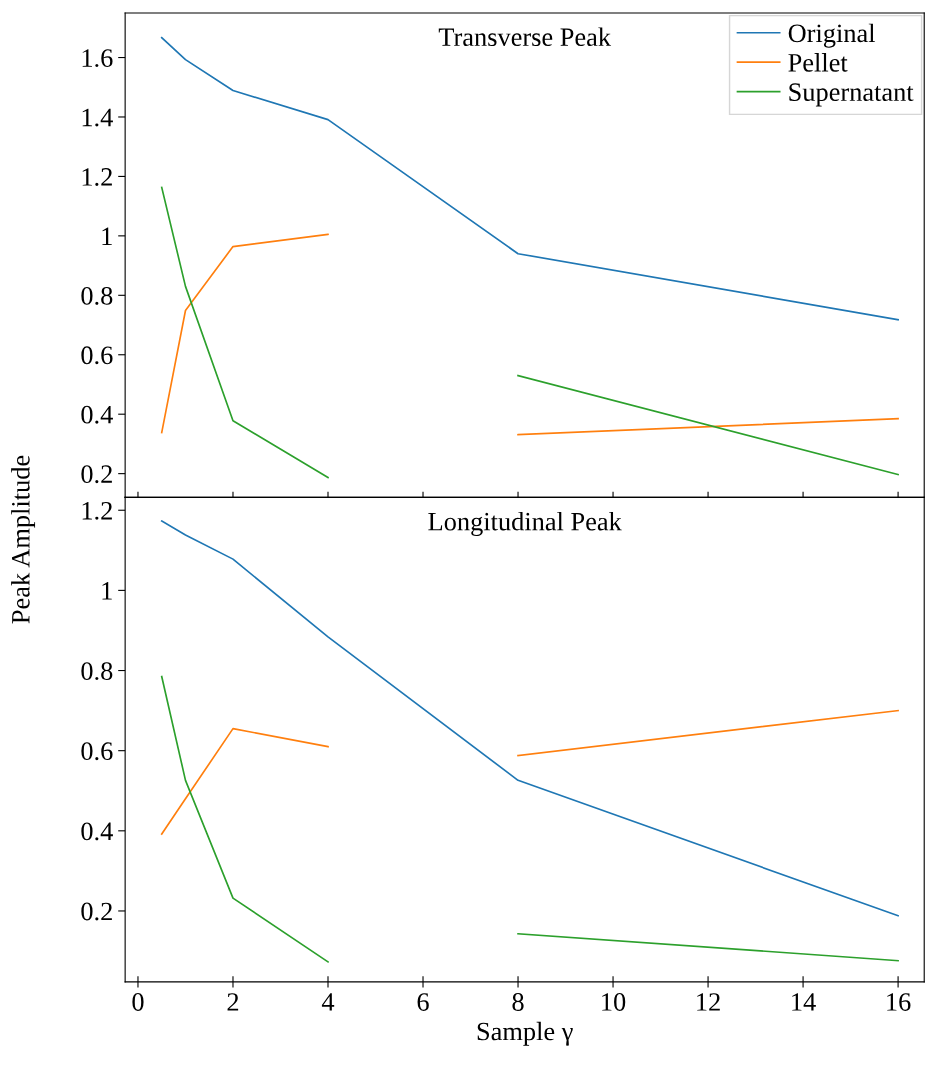 This screenshot has height=1079, width=927. Describe the element at coordinates (233, 1002) in the screenshot. I see `x-tick-label: 2` at that location.